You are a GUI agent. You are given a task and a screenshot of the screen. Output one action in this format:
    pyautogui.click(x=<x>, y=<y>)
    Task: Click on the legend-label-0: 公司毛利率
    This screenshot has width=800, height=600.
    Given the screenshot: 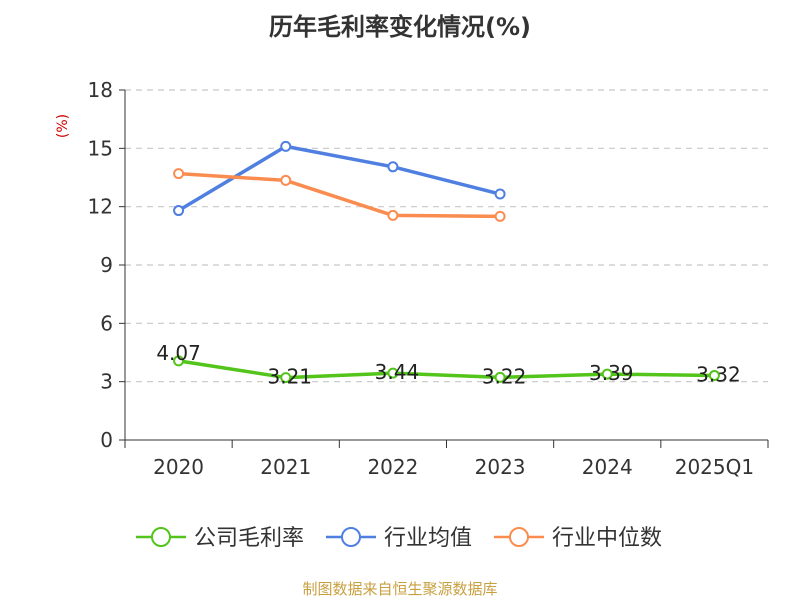 What is the action you would take?
    pyautogui.click(x=249, y=538)
    